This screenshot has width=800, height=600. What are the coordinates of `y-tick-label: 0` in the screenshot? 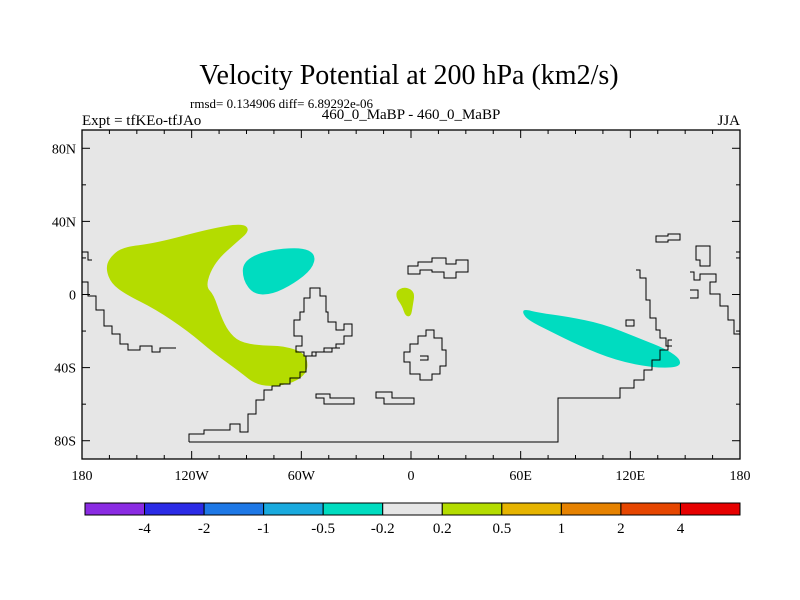 It's located at (72, 296).